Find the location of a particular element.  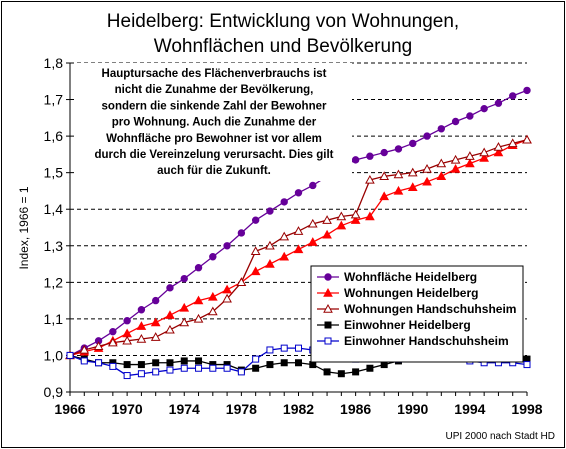

x-tick-label: 1986 is located at coordinates (355, 409).